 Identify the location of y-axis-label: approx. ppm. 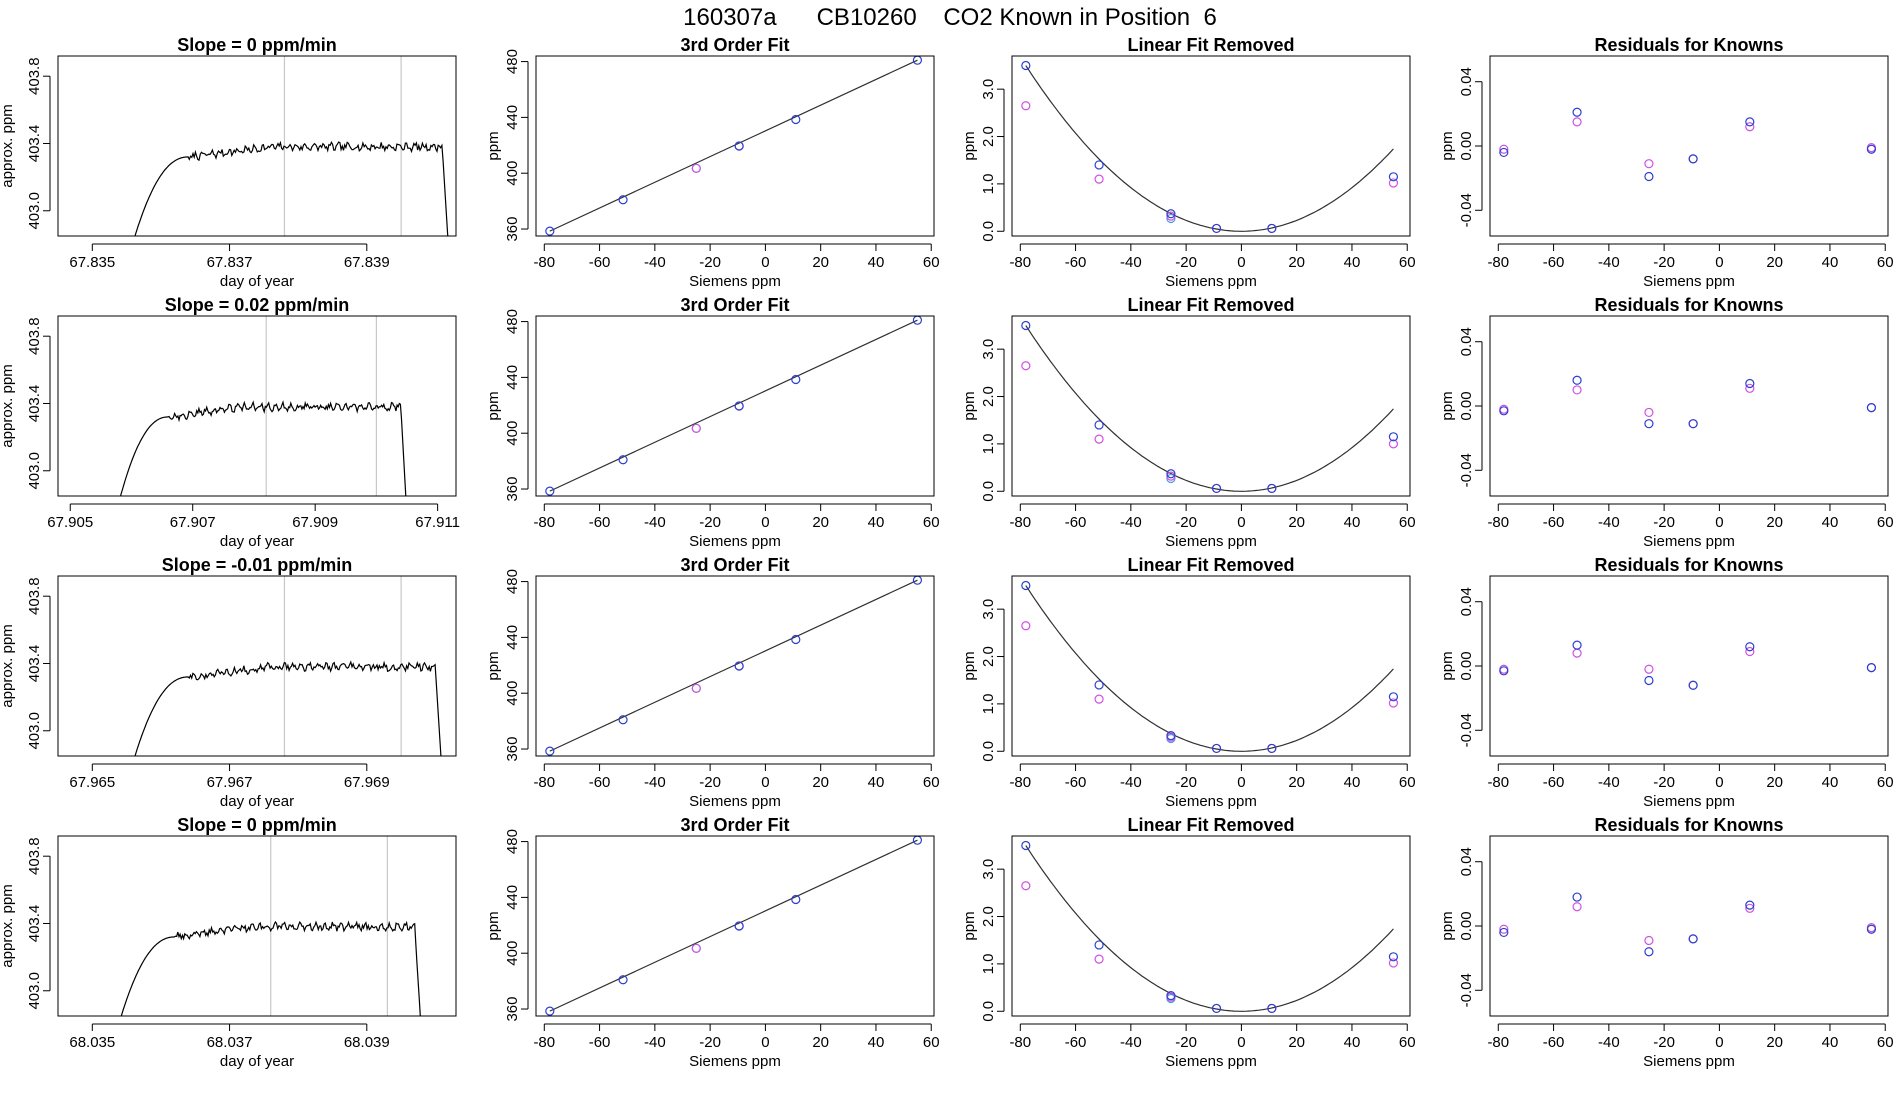
(8, 665).